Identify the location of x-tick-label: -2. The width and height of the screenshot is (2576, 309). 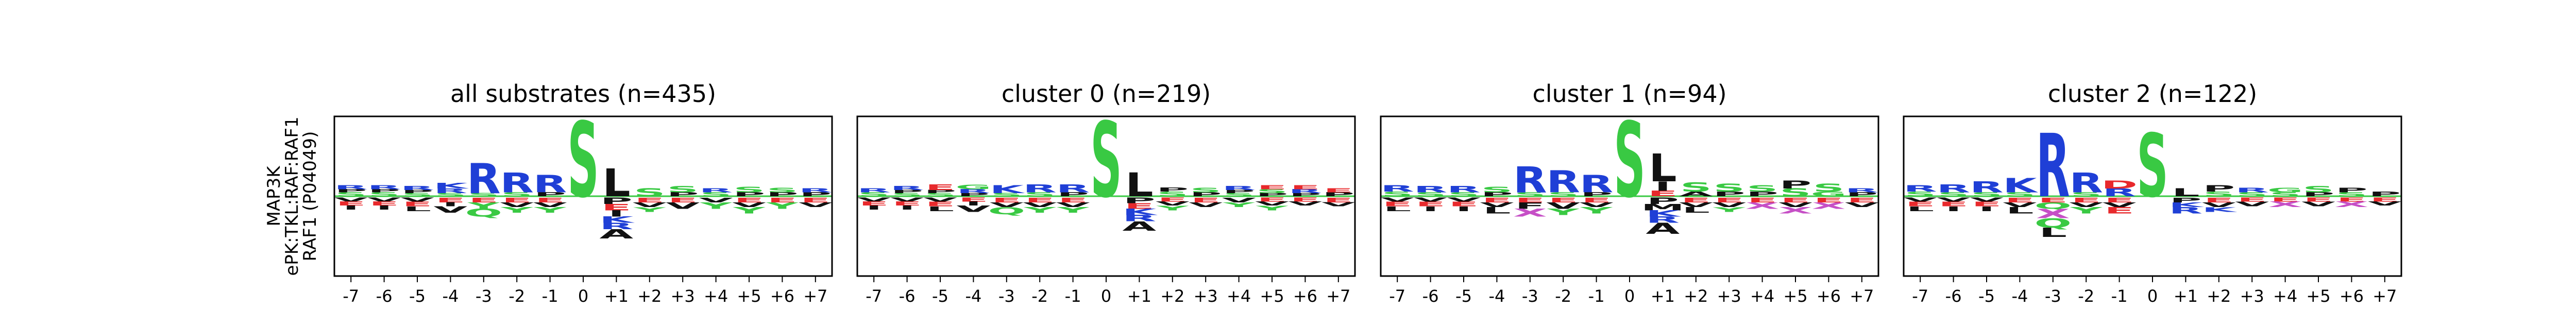
(1563, 296).